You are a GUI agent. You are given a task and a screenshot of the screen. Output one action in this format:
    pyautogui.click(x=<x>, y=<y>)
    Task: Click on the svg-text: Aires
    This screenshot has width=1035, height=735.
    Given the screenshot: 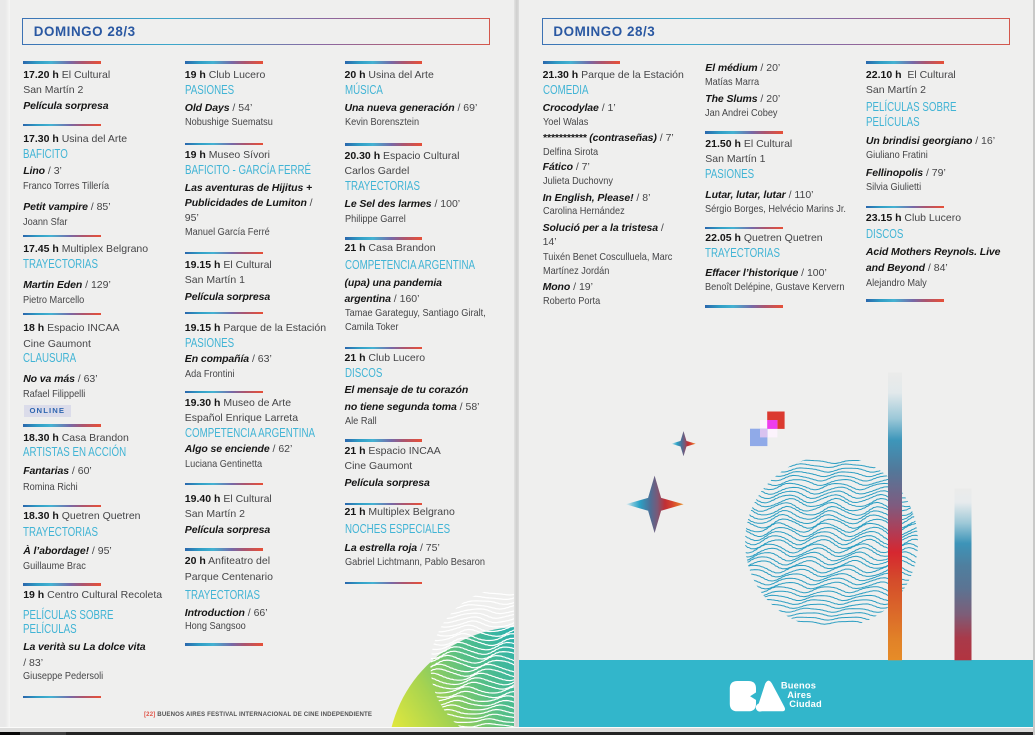 What is the action you would take?
    pyautogui.click(x=799, y=695)
    